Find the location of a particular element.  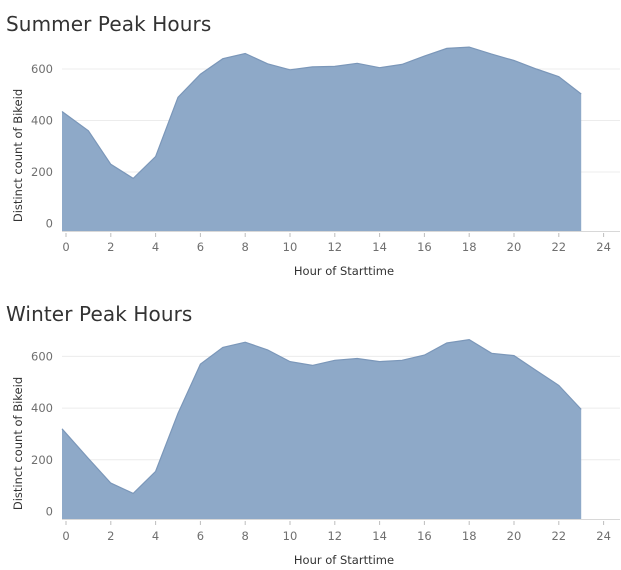

chart-title: Summer Peak Hours is located at coordinates (109, 24).